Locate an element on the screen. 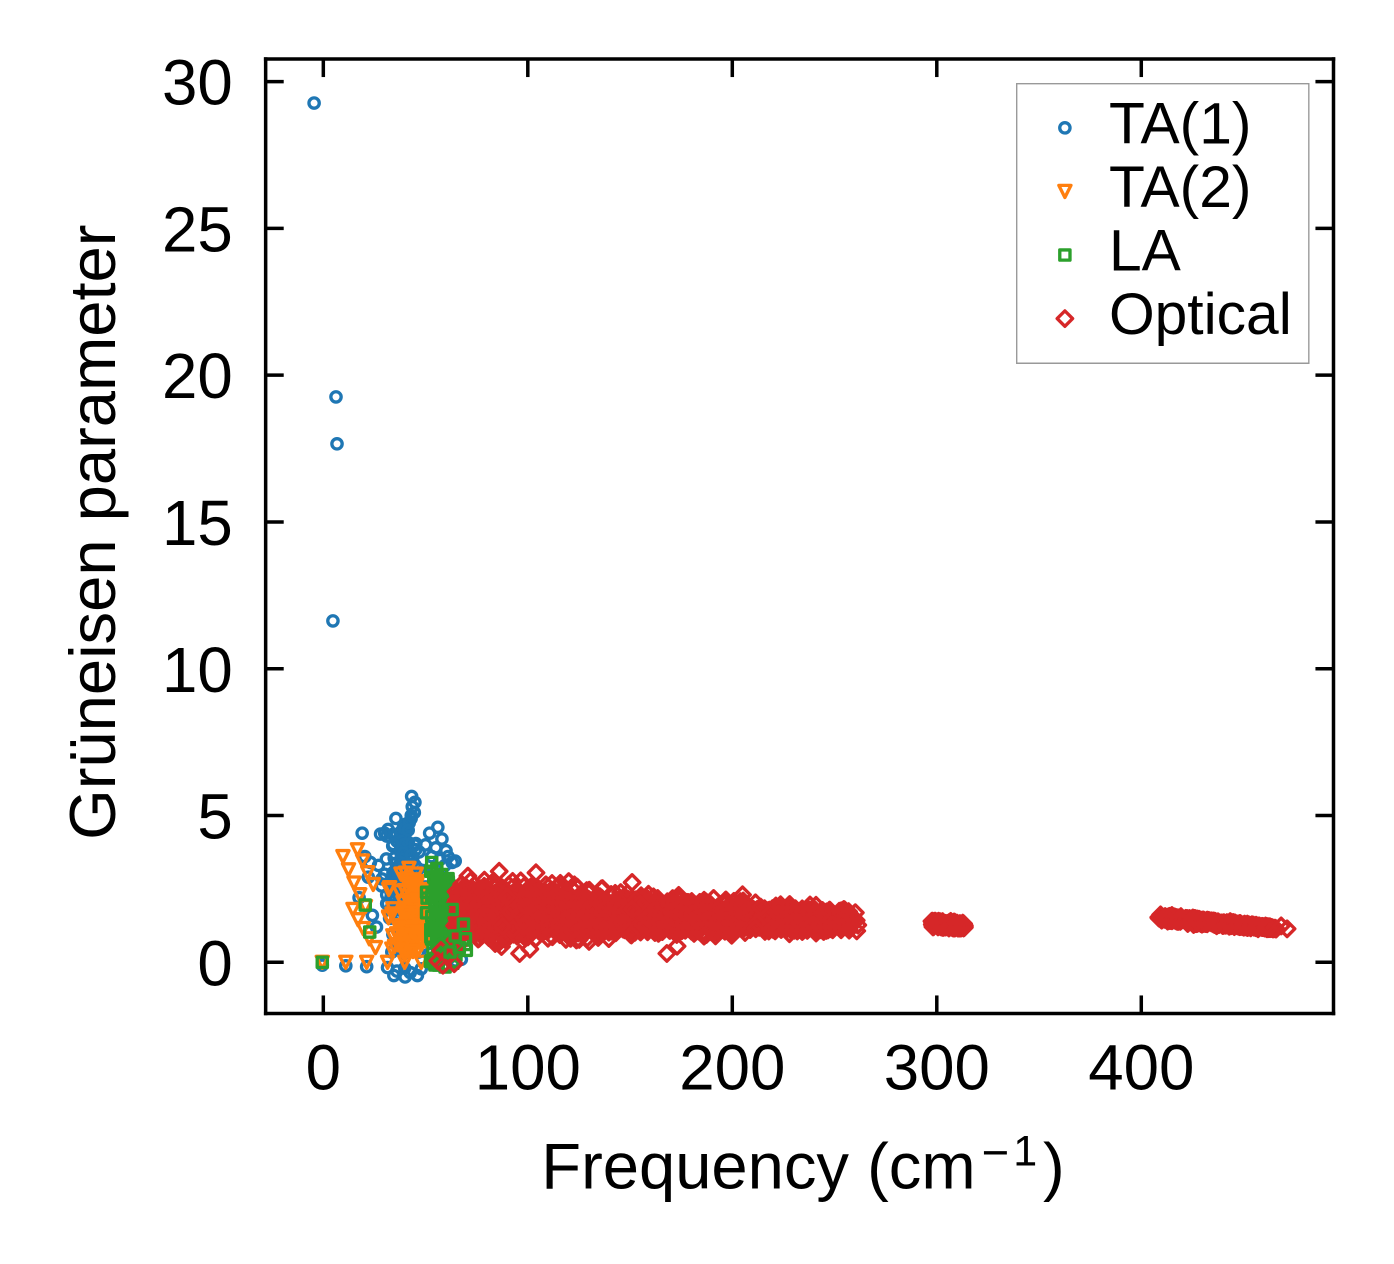  svg-text: 400 is located at coordinates (1141, 1067).